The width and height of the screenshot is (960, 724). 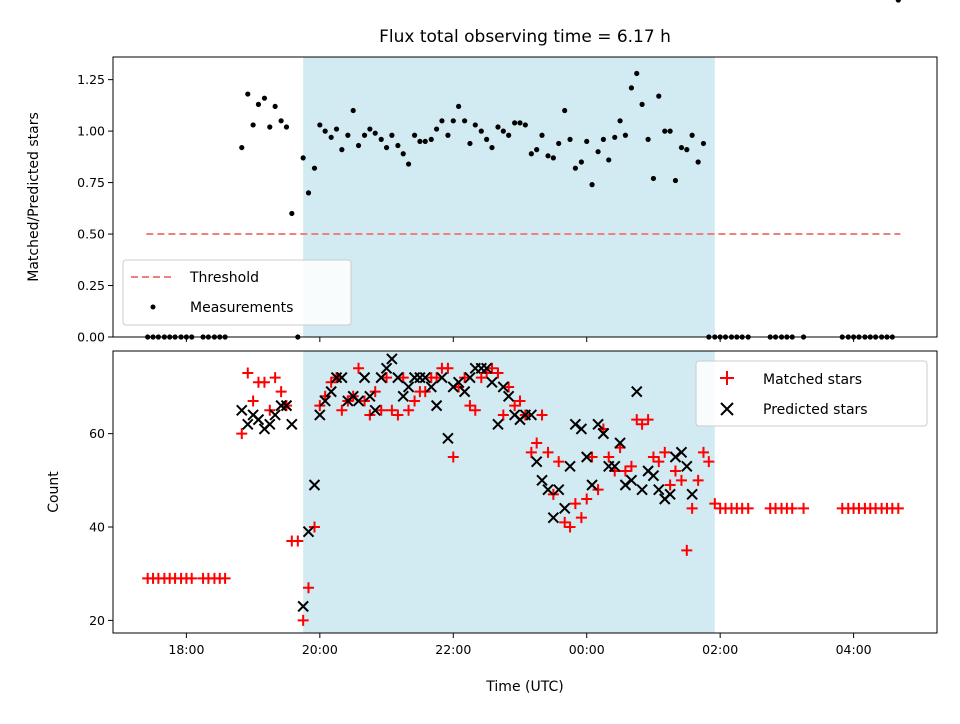 What do you see at coordinates (91, 337) in the screenshot?
I see `y-tick-label: 0.00` at bounding box center [91, 337].